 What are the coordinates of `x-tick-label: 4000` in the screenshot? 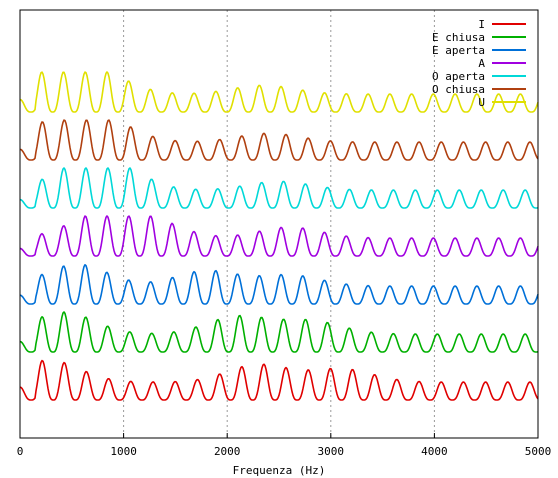 It's located at (434, 451).